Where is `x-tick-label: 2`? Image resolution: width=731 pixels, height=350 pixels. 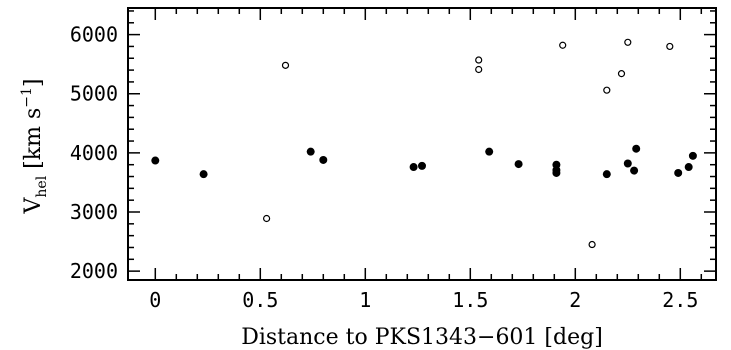
x-tick-label: 2 is located at coordinates (575, 300).